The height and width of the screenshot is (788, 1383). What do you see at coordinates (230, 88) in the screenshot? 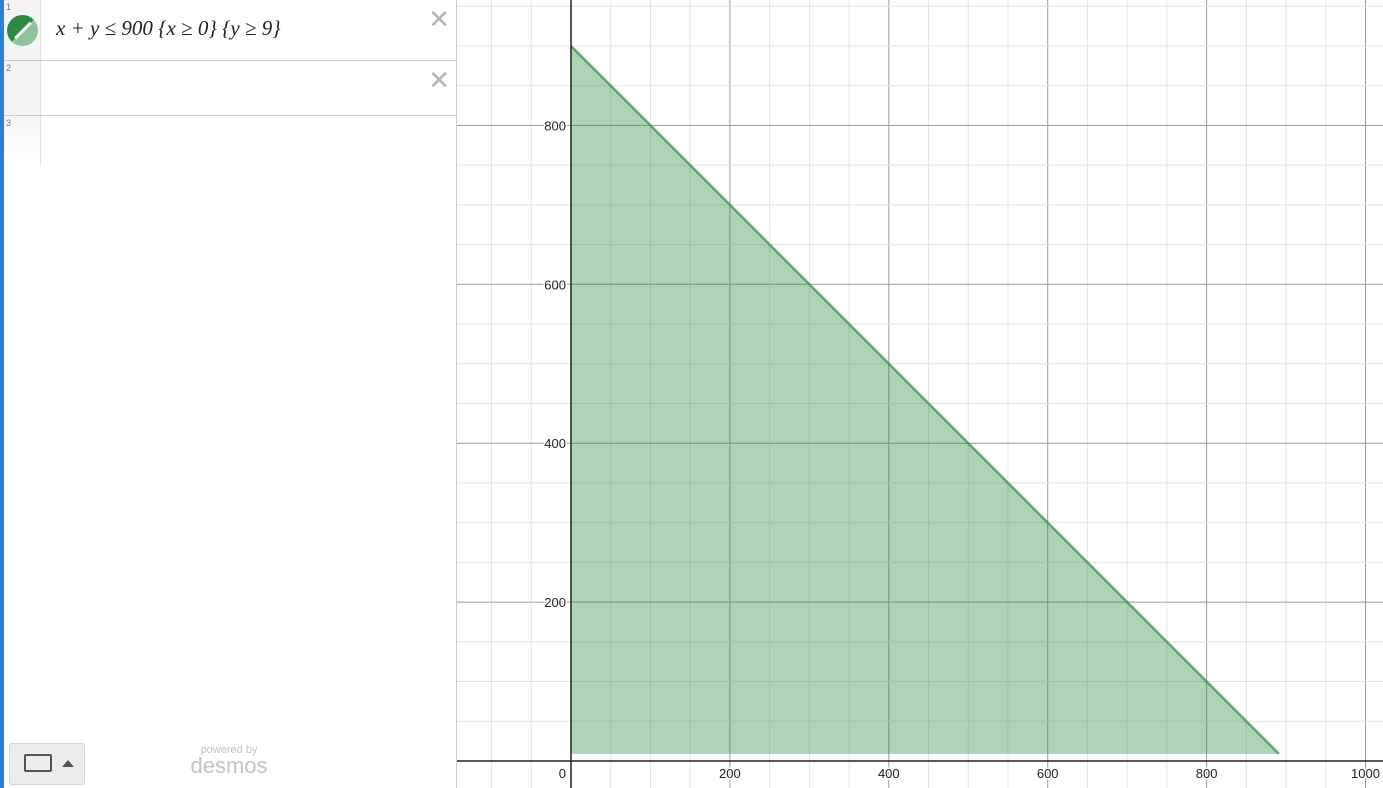
I see `expression-row-2: 2 ✕` at bounding box center [230, 88].